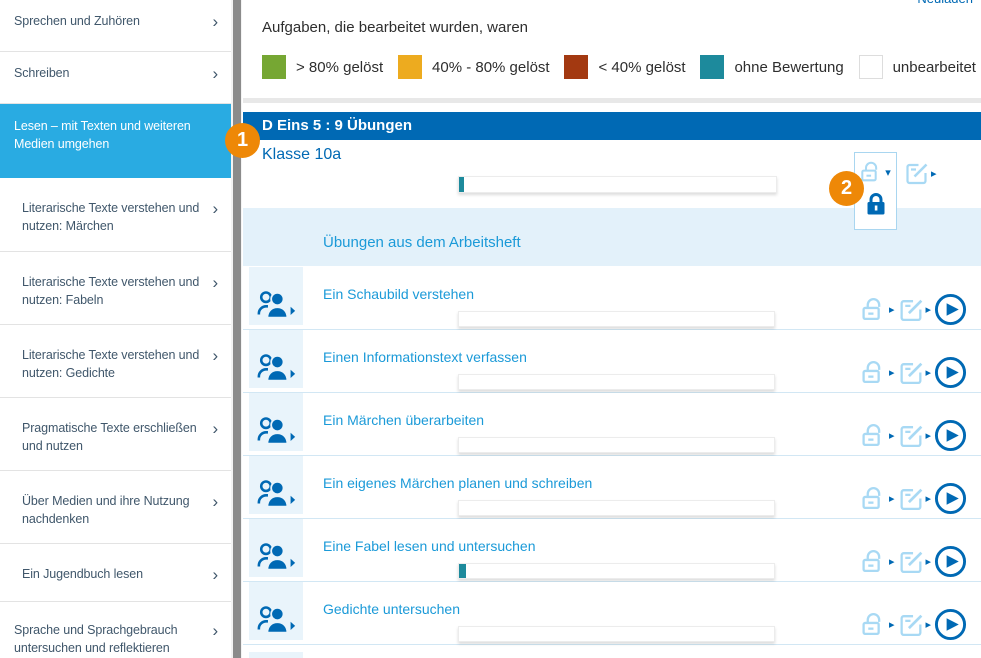 The image size is (981, 658). What do you see at coordinates (340, 67) in the screenshot?
I see `legend-label: > 80% gelöst` at bounding box center [340, 67].